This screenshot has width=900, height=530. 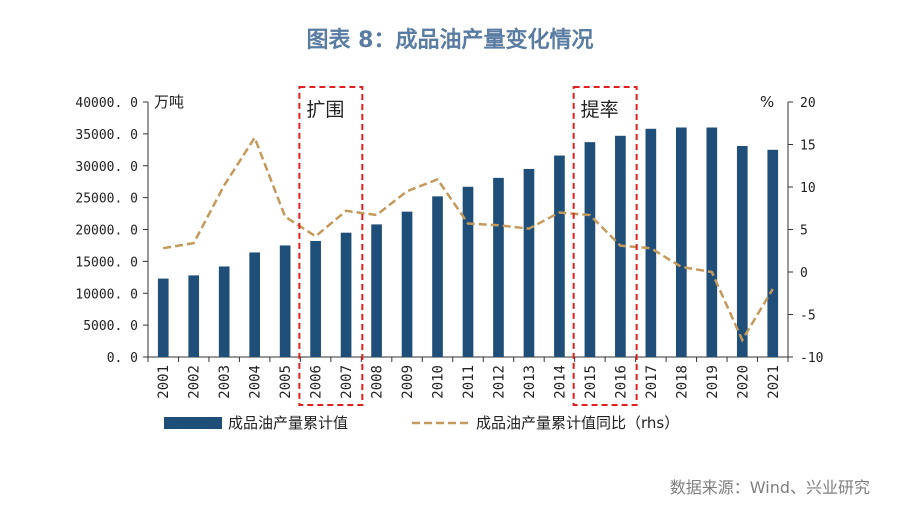 What do you see at coordinates (652, 382) in the screenshot?
I see `x-tick-label: 2017` at bounding box center [652, 382].